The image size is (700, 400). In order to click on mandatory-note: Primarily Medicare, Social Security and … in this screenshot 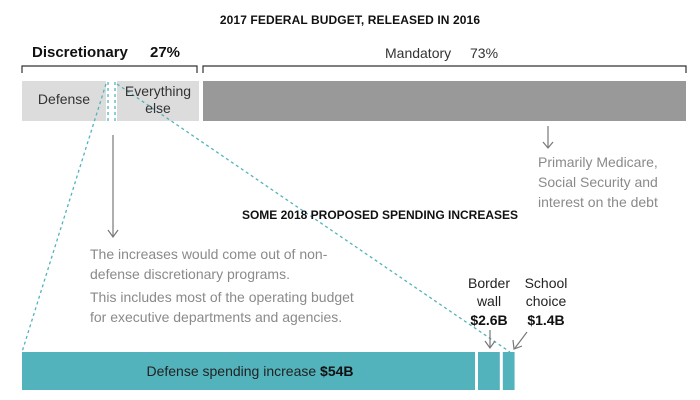, I will do `click(618, 182)`.